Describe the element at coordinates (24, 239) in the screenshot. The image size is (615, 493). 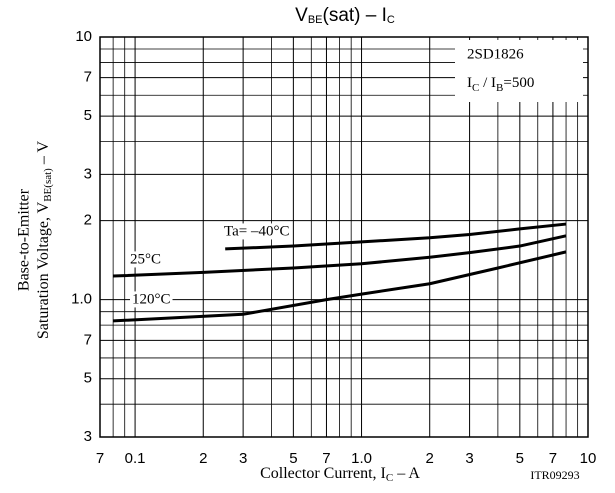
I see `y-axis-label-line: Base-to-Emitter` at that location.